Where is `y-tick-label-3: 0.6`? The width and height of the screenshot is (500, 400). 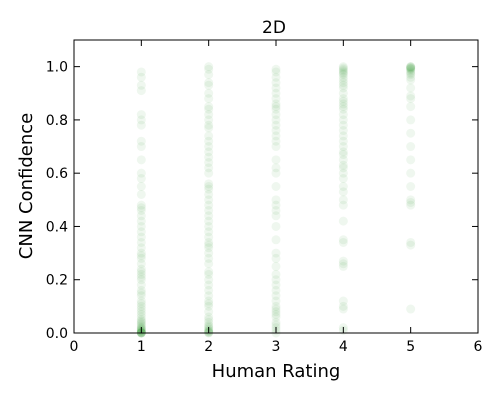
y-tick-label-3: 0.6 is located at coordinates (57, 174).